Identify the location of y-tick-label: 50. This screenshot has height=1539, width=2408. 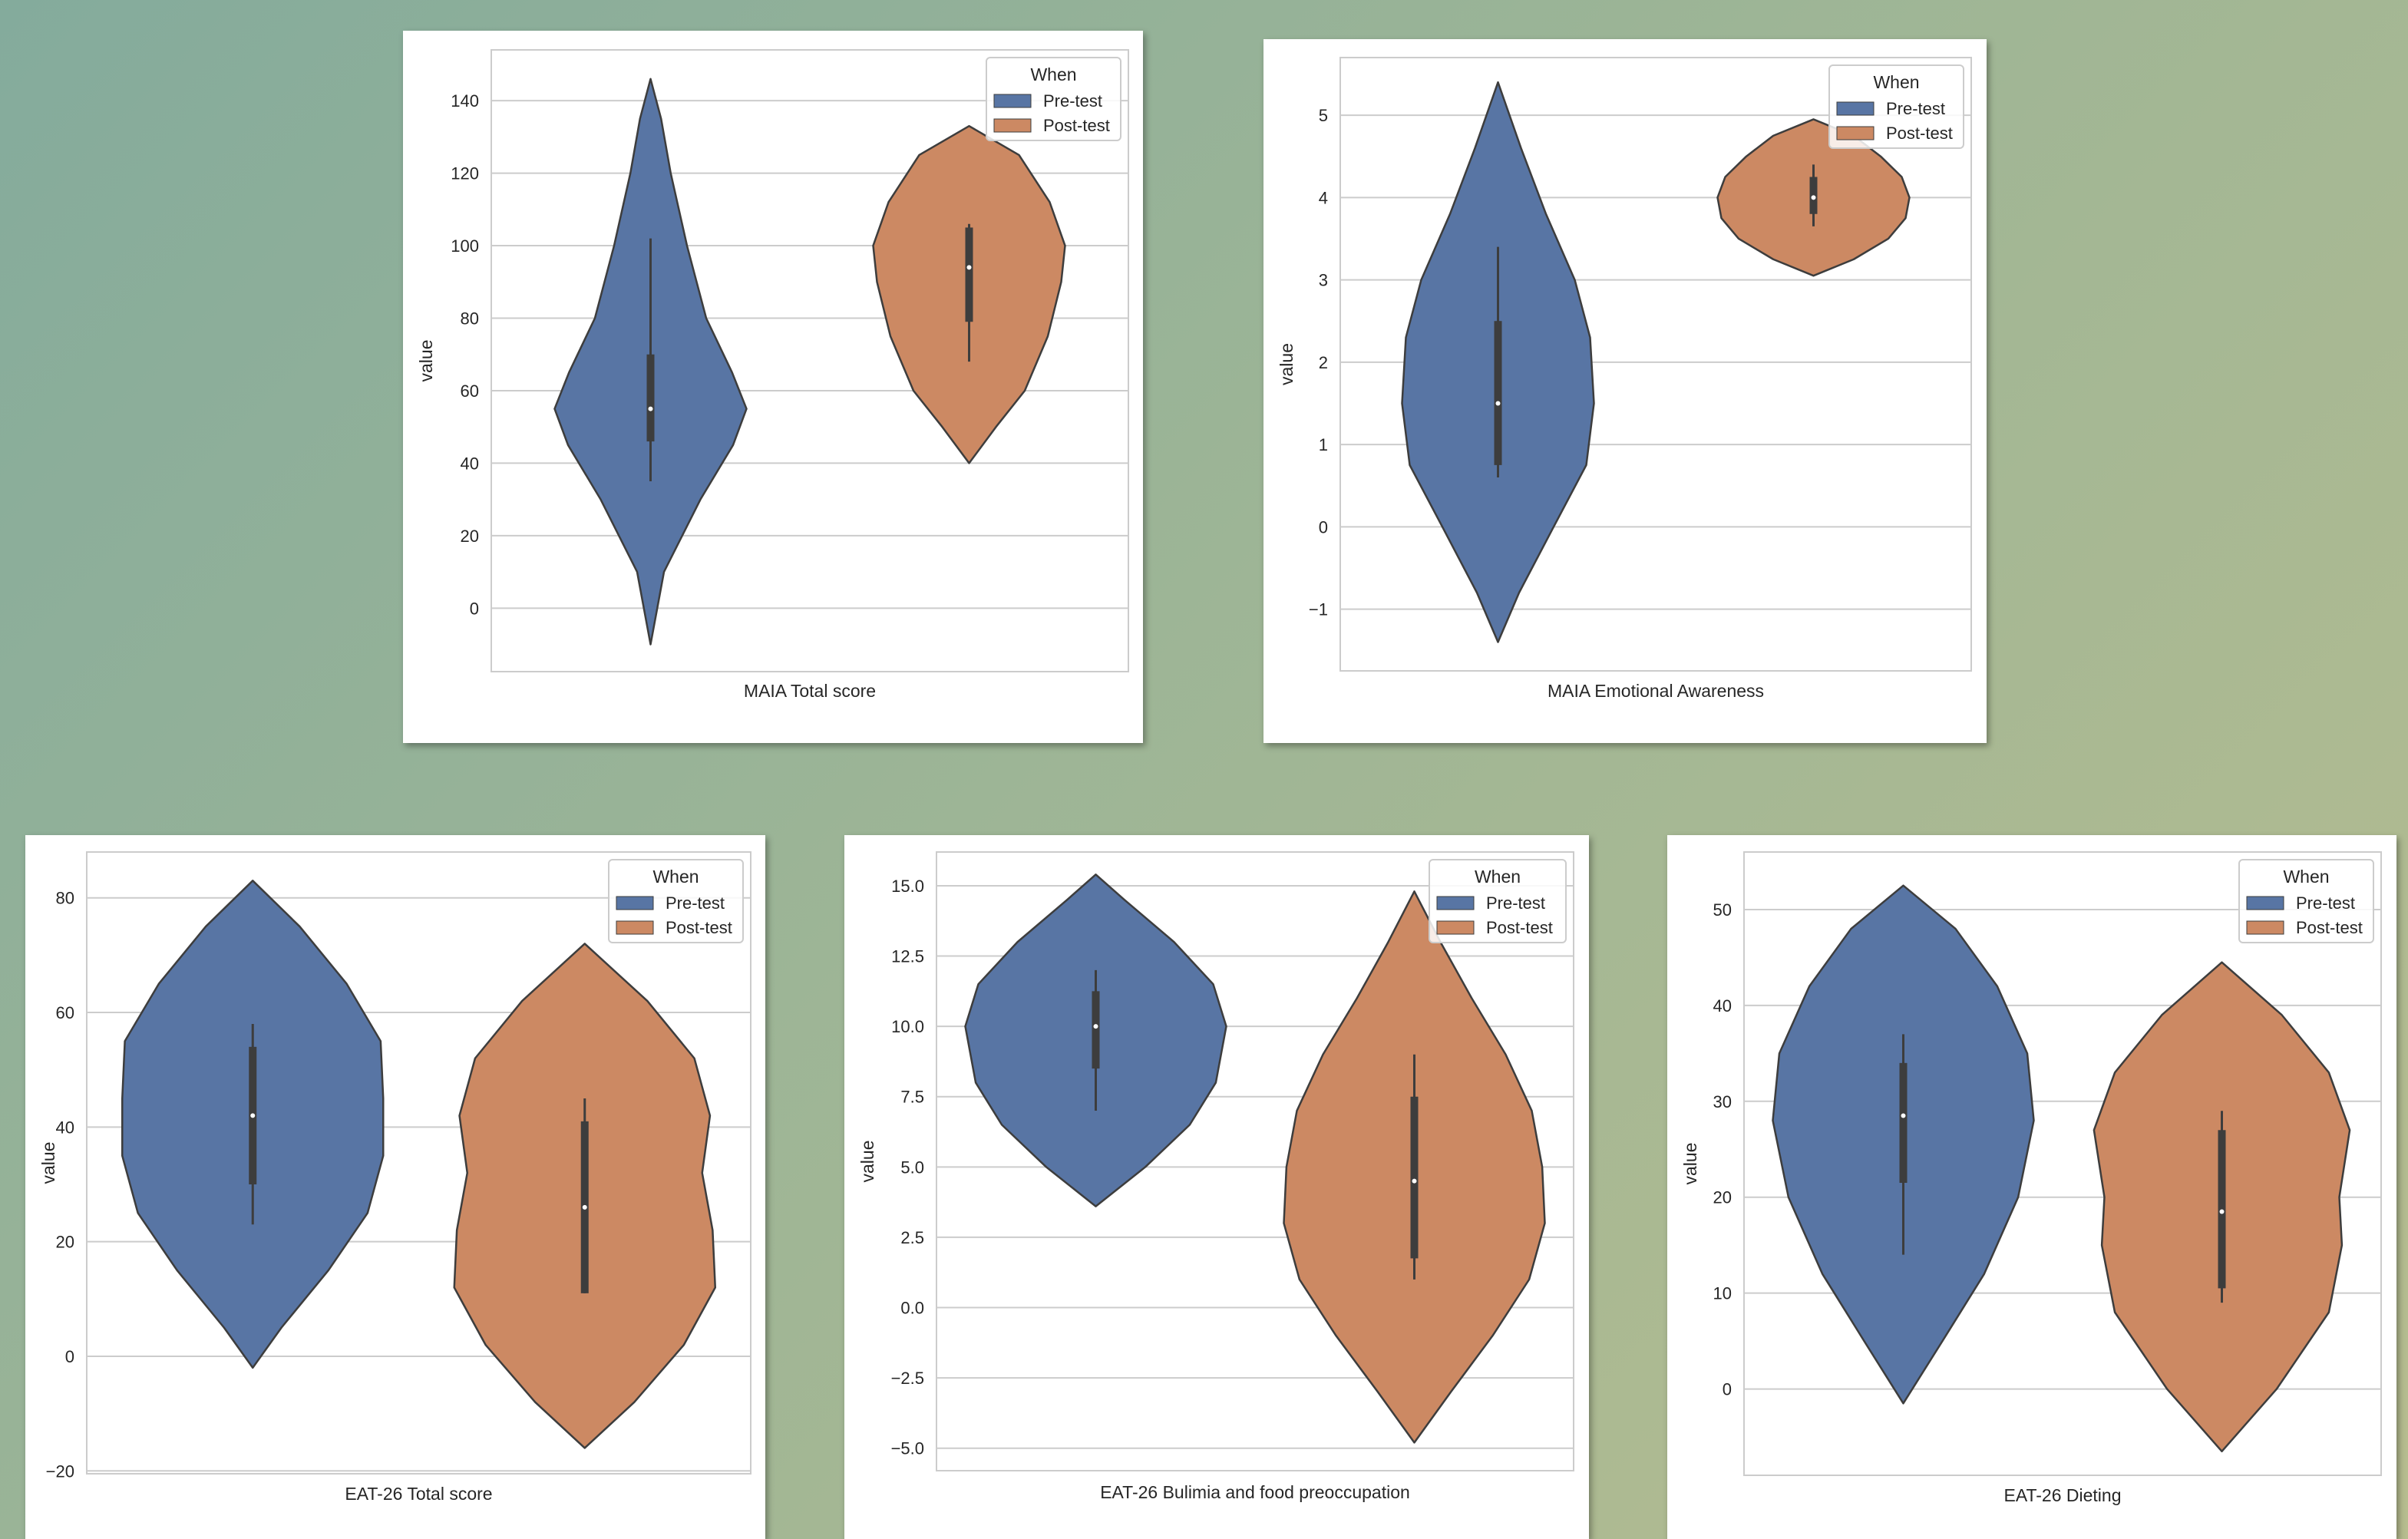
(1723, 910).